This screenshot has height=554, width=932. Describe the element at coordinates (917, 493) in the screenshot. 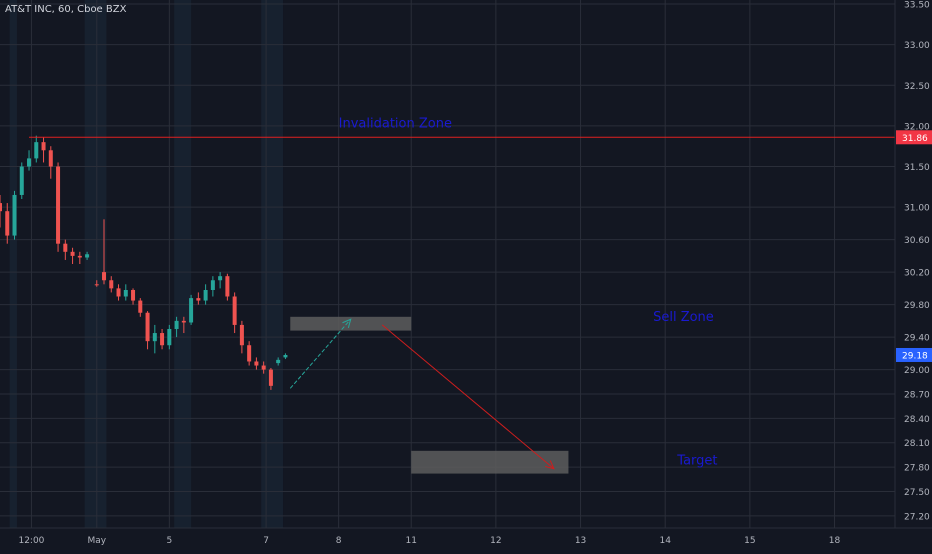

I see `y-tick-label: 27.50` at that location.